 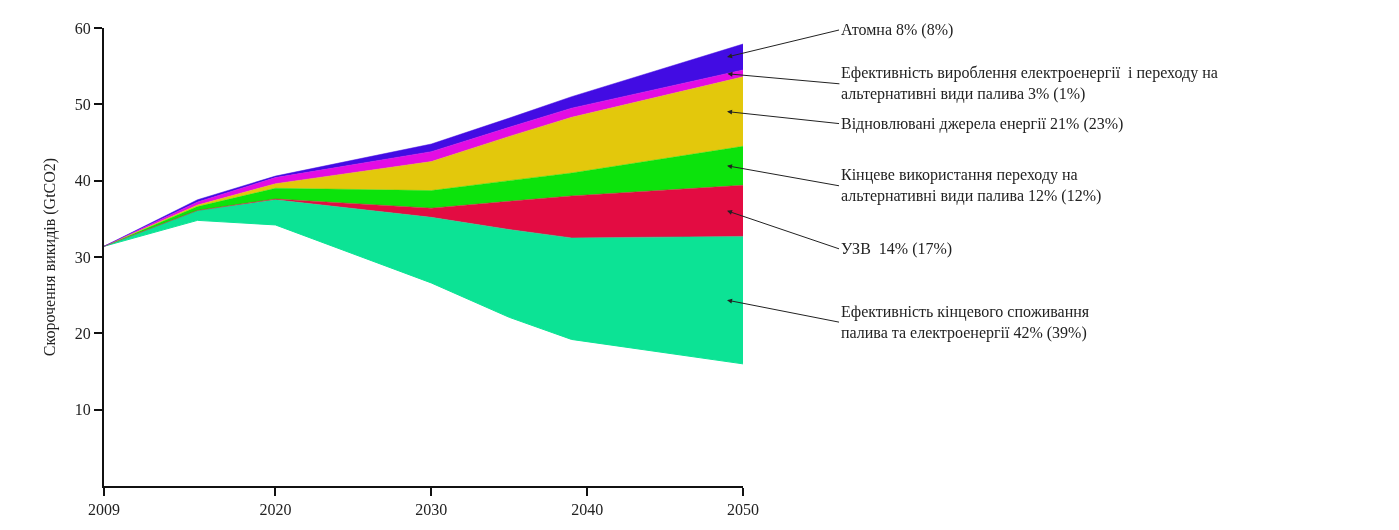 What do you see at coordinates (82, 333) in the screenshot?
I see `y-tick-label: 20` at bounding box center [82, 333].